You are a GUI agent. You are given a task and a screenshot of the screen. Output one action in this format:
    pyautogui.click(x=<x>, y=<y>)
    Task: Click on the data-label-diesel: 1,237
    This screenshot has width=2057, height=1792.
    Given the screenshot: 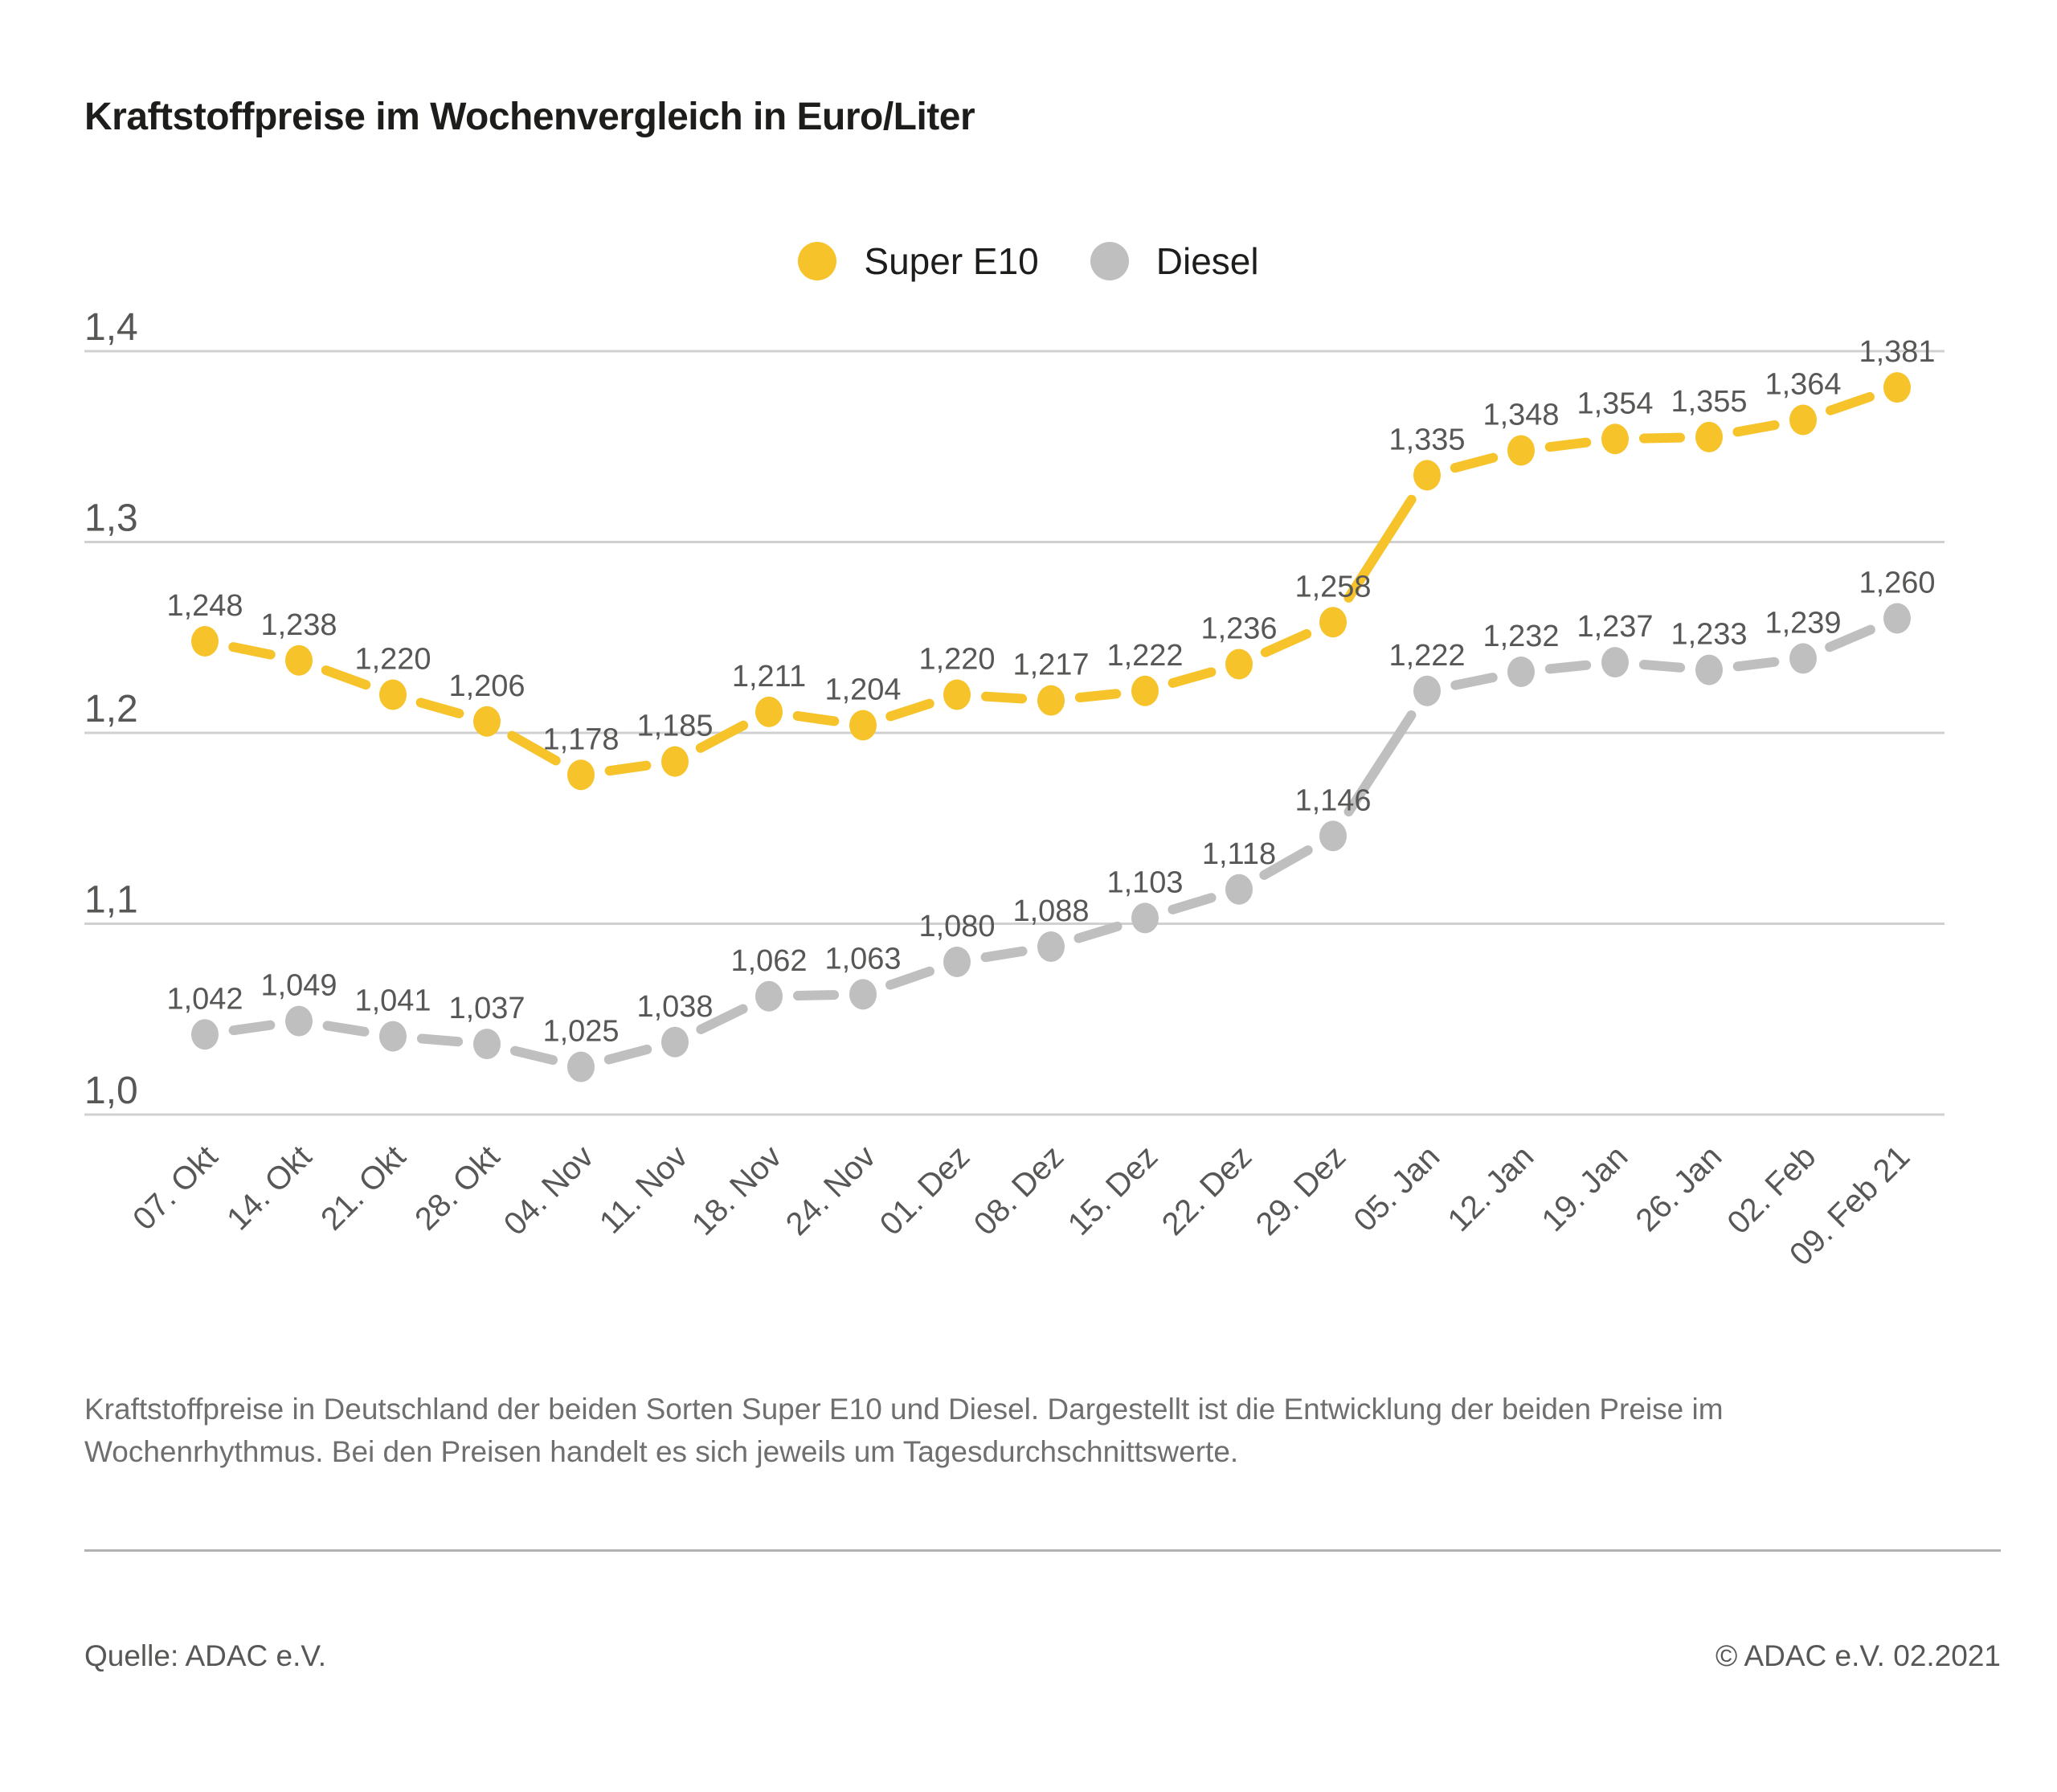 What is the action you would take?
    pyautogui.click(x=1614, y=627)
    